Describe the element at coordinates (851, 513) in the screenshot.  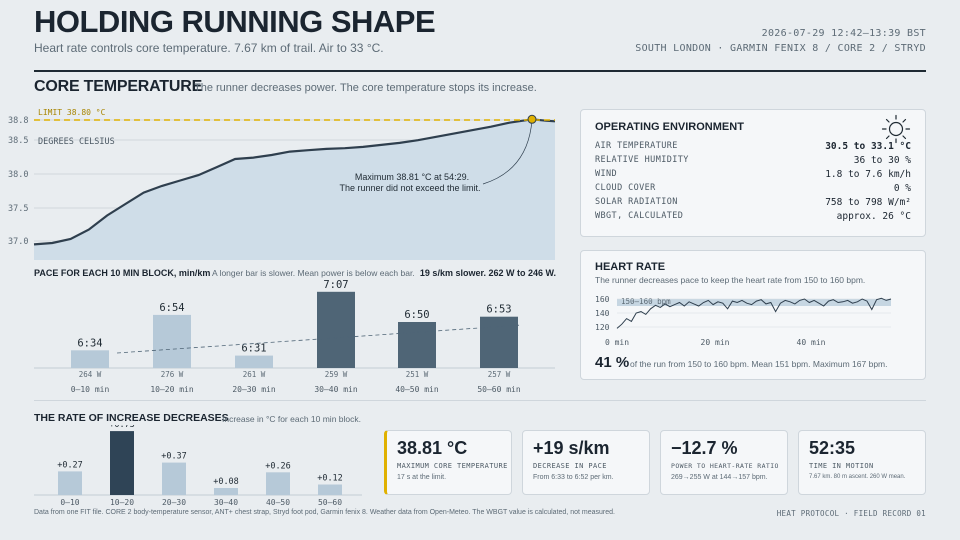
I see `footer-record: HEAT PROTOCOL · FIELD RECORD 01` at that location.